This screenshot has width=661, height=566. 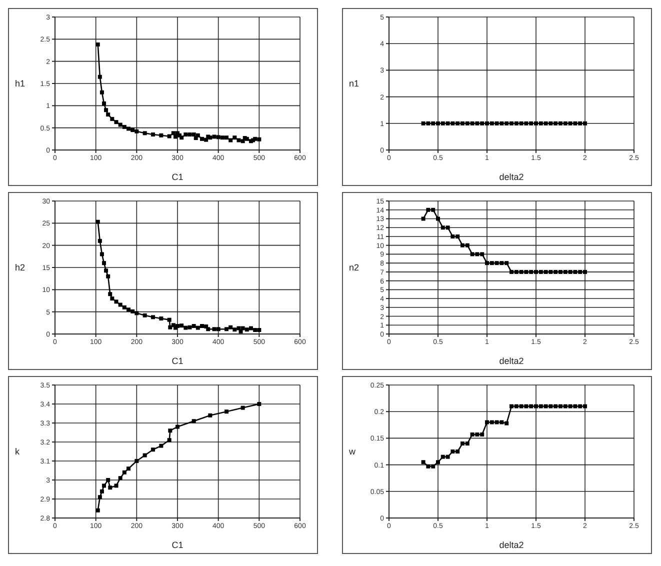 I want to click on x-axis-title: C1, so click(x=178, y=361).